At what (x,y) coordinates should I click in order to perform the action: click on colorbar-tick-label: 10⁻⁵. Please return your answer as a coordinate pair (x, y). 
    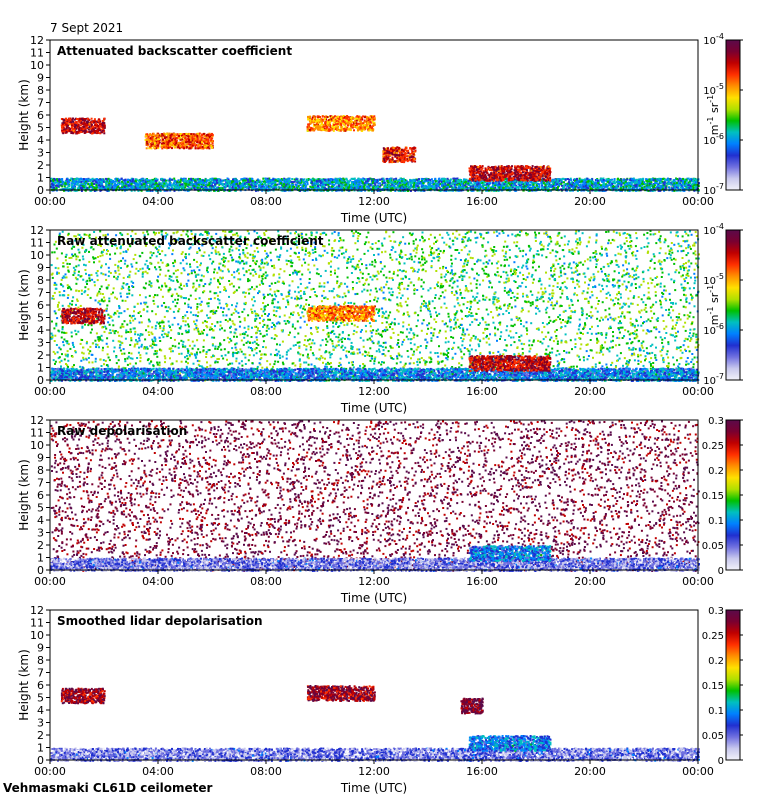
    Looking at the image, I should click on (713, 279).